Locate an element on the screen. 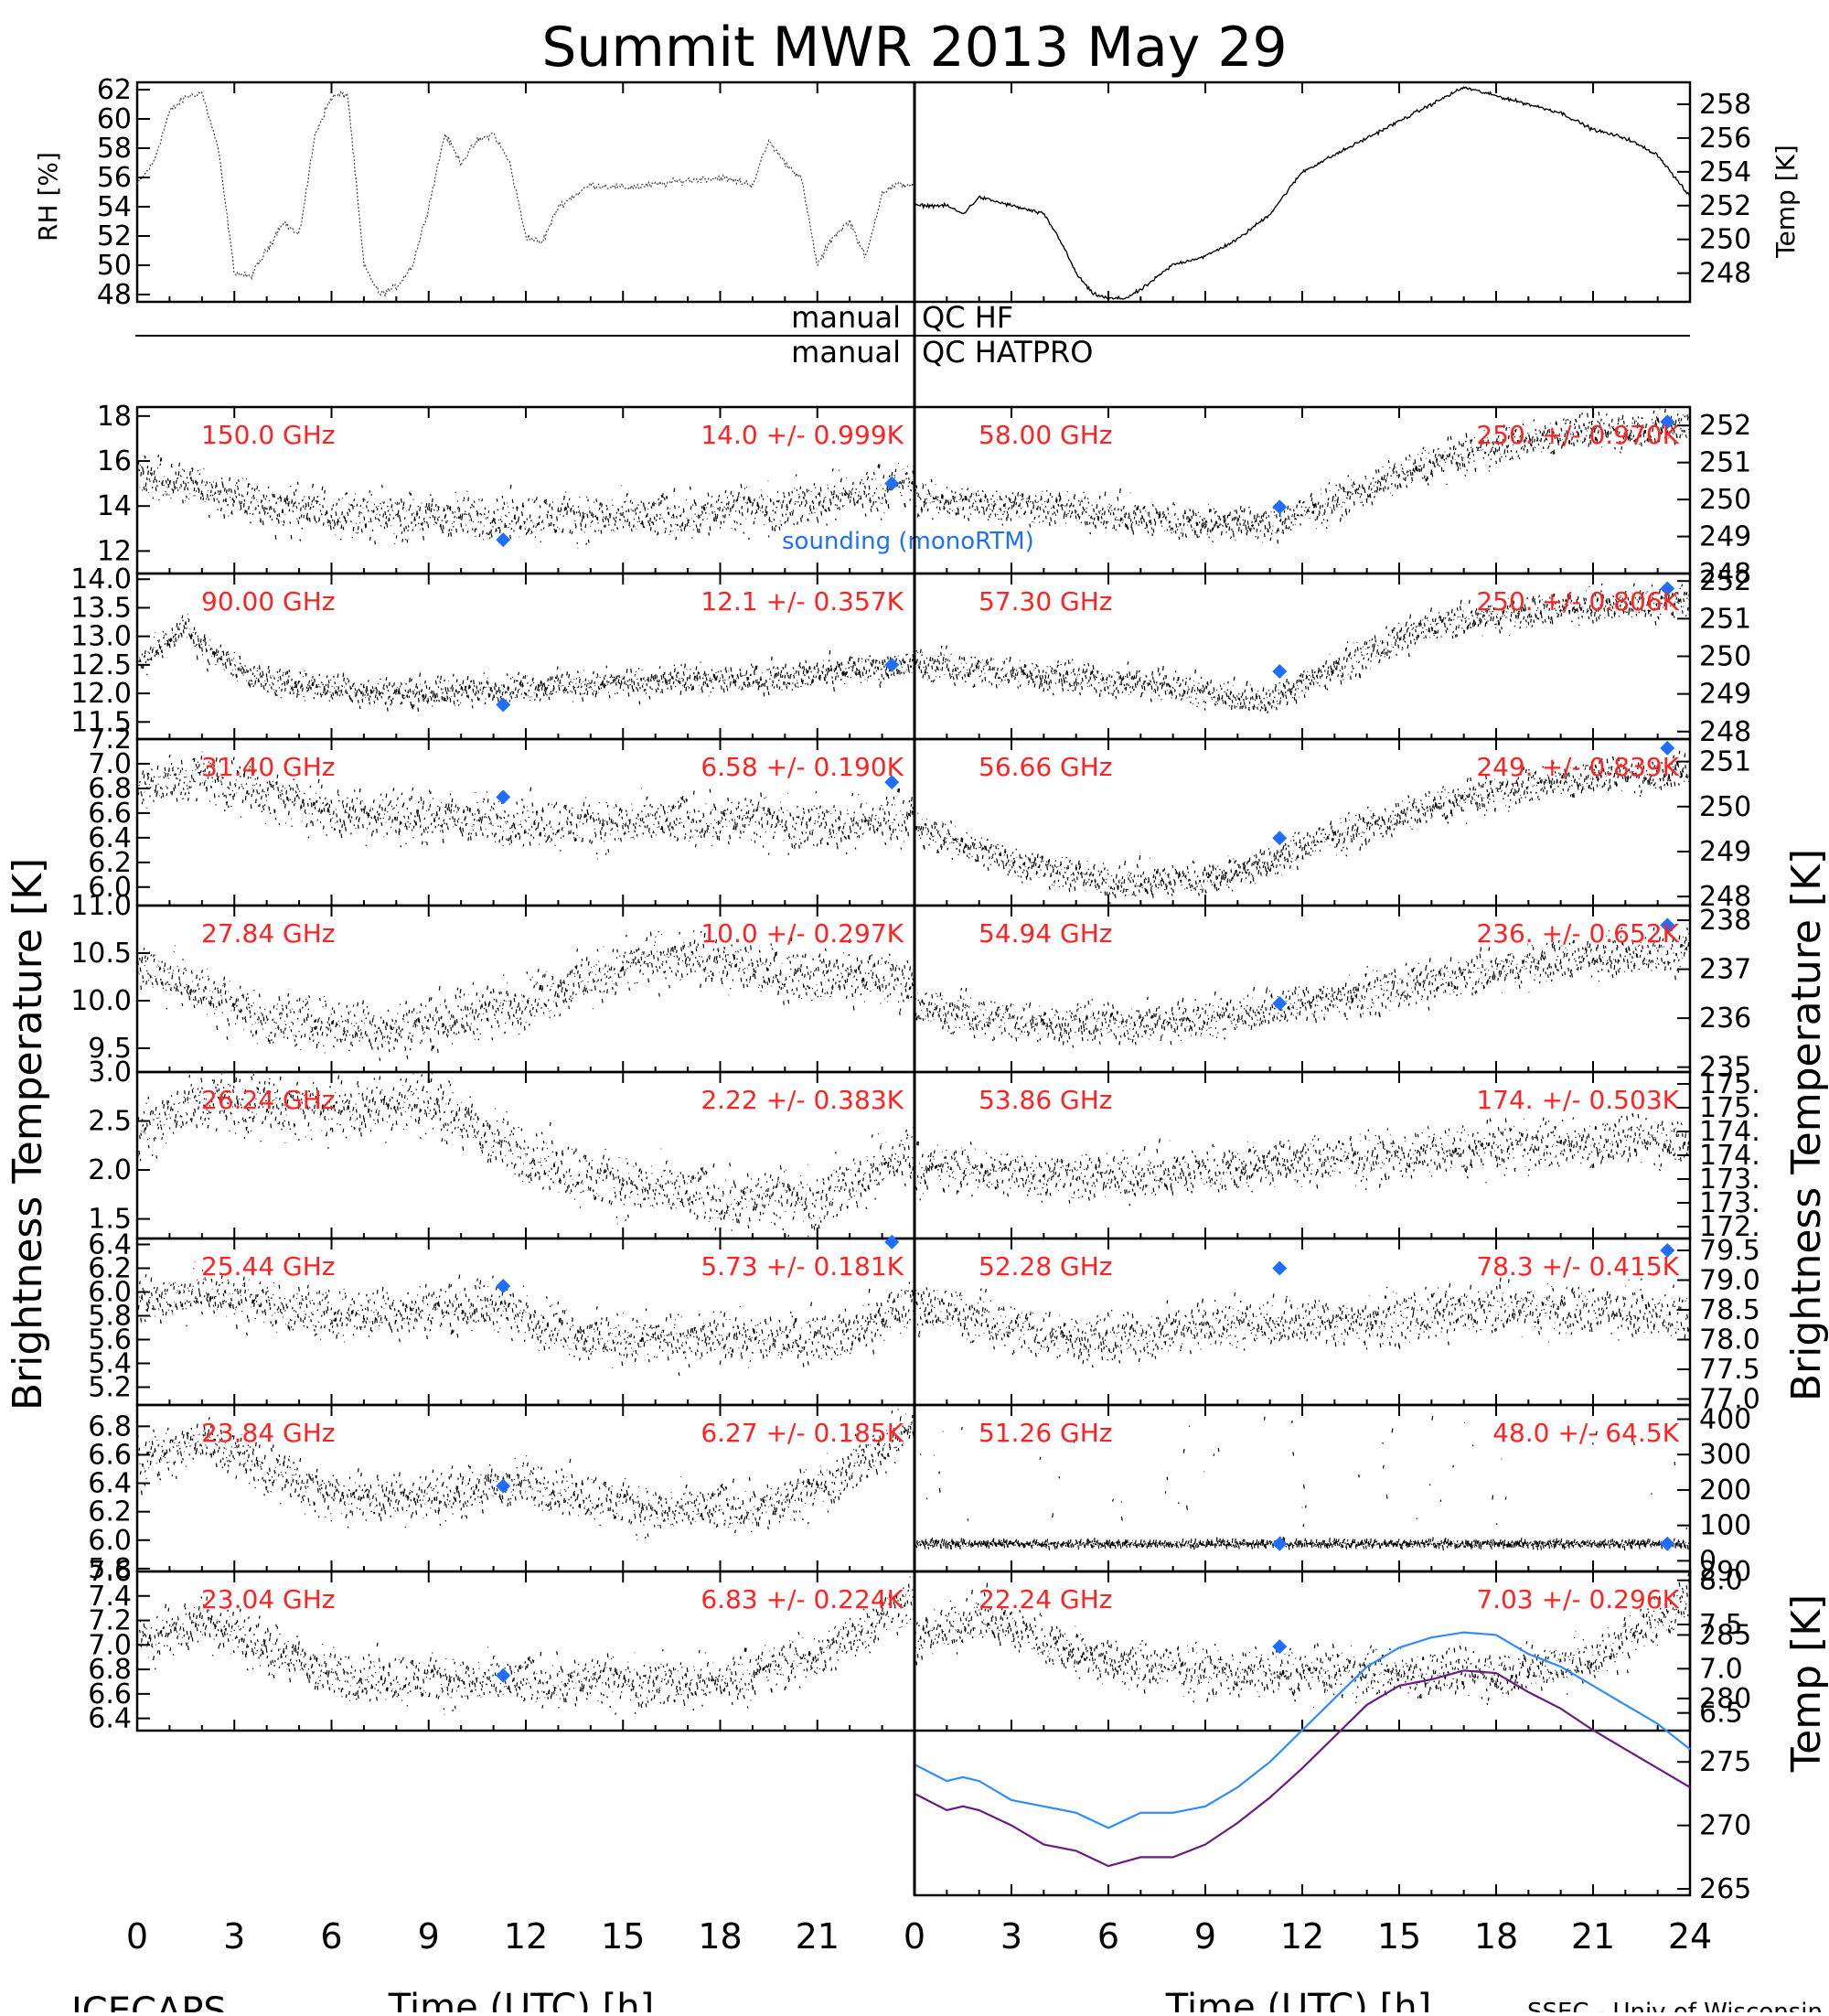  temp-top-axis-label: Temp [K] is located at coordinates (1785, 202).